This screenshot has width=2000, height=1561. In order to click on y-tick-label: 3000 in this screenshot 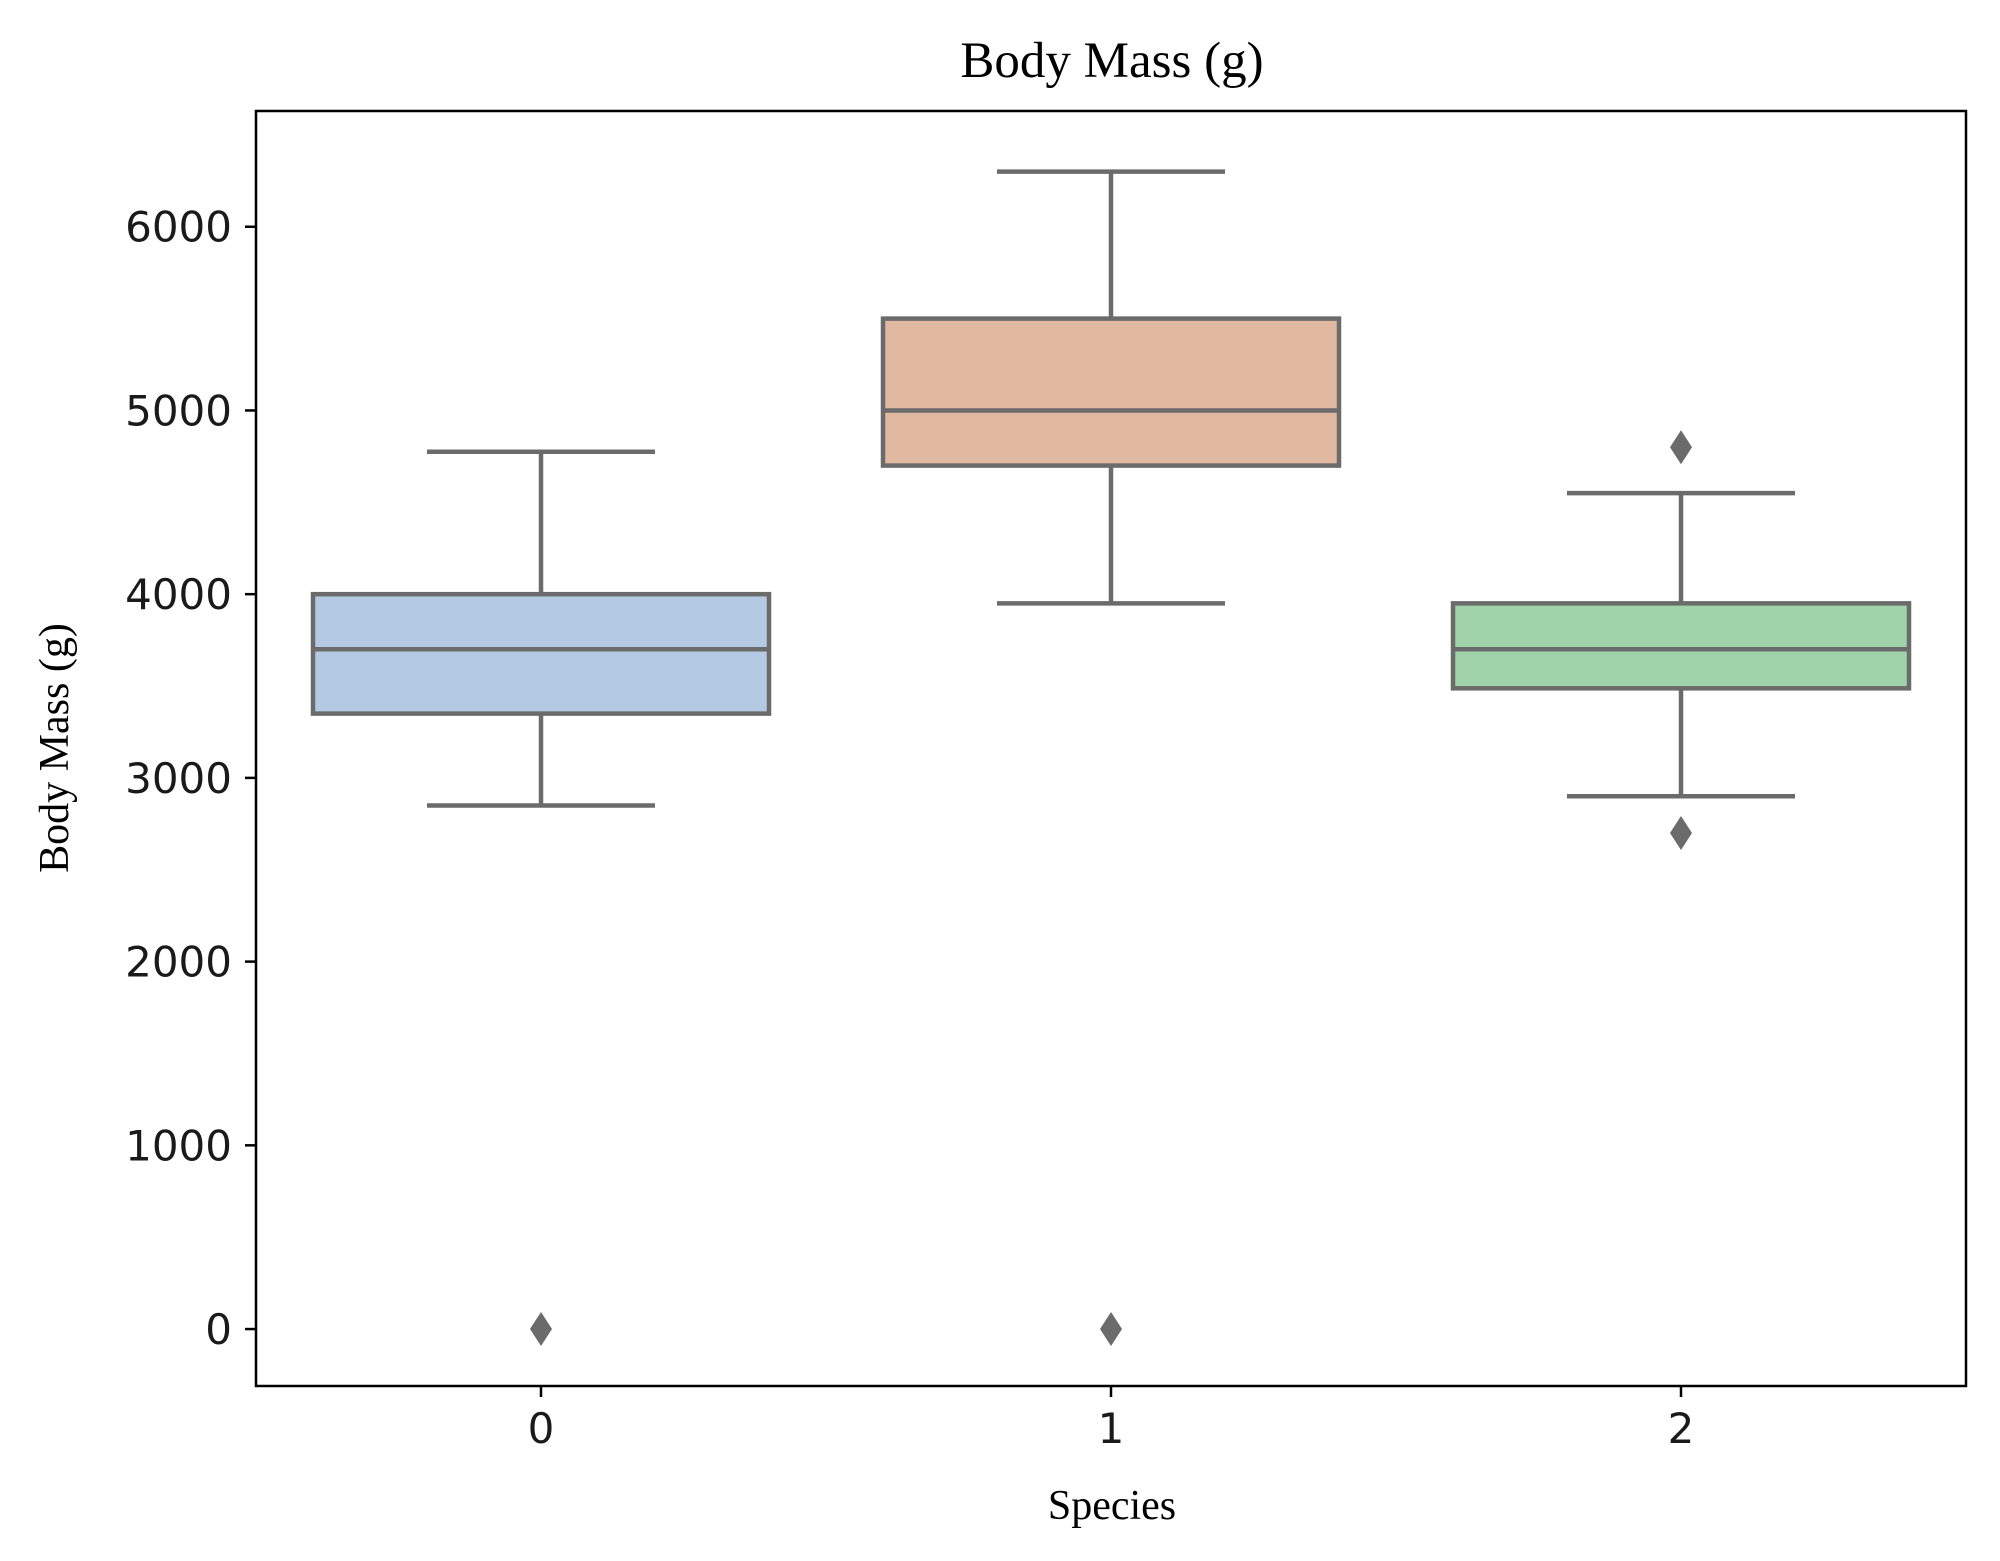, I will do `click(178, 778)`.